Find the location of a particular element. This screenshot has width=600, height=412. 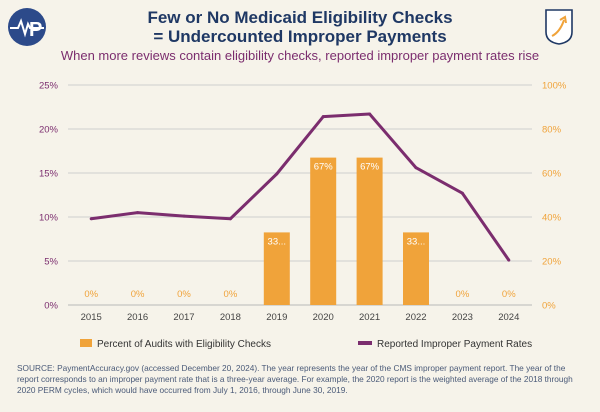

x-tick-label: 2021 is located at coordinates (369, 317).